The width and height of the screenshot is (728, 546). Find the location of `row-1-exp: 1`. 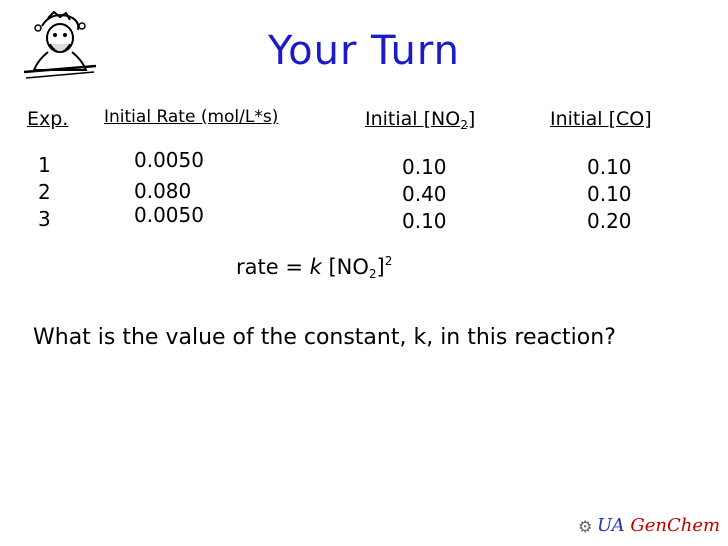

row-1-exp: 1 is located at coordinates (44, 165).